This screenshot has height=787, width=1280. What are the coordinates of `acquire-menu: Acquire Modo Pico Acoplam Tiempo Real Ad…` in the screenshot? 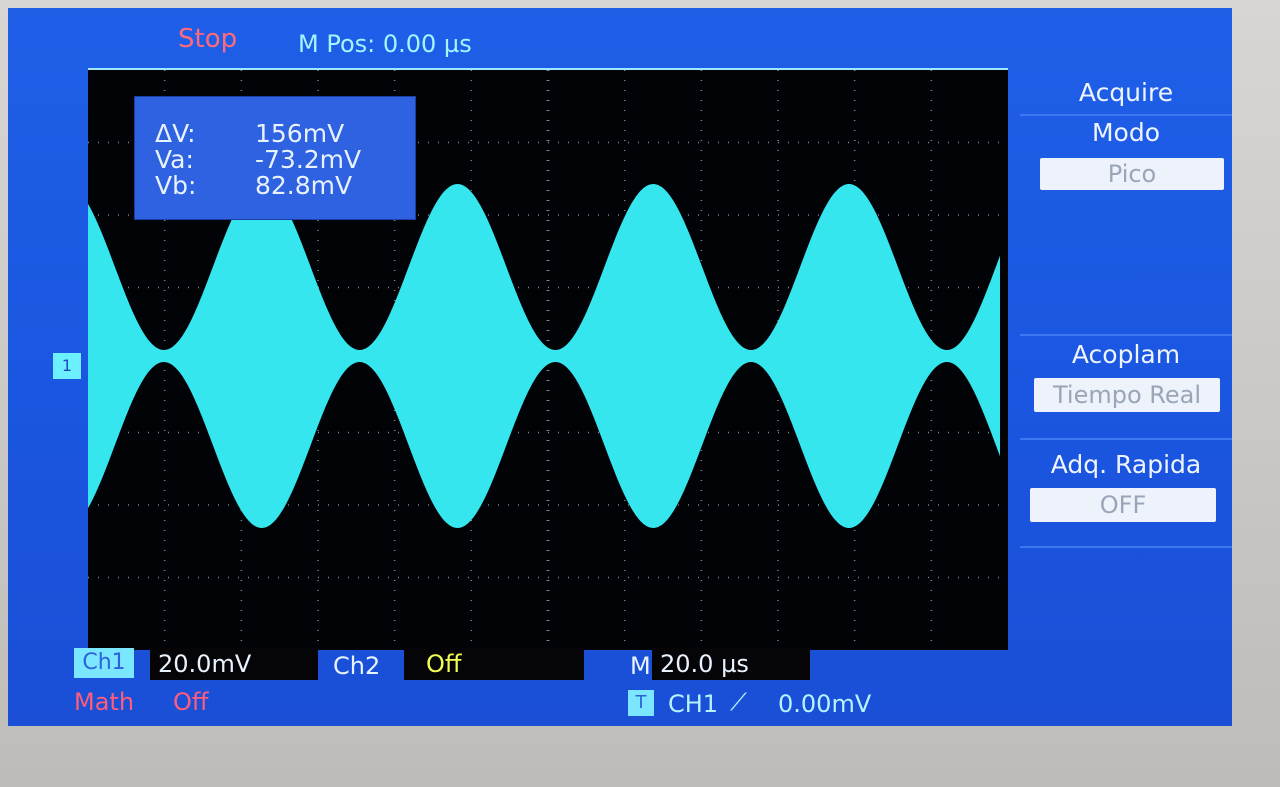 It's located at (1126, 396).